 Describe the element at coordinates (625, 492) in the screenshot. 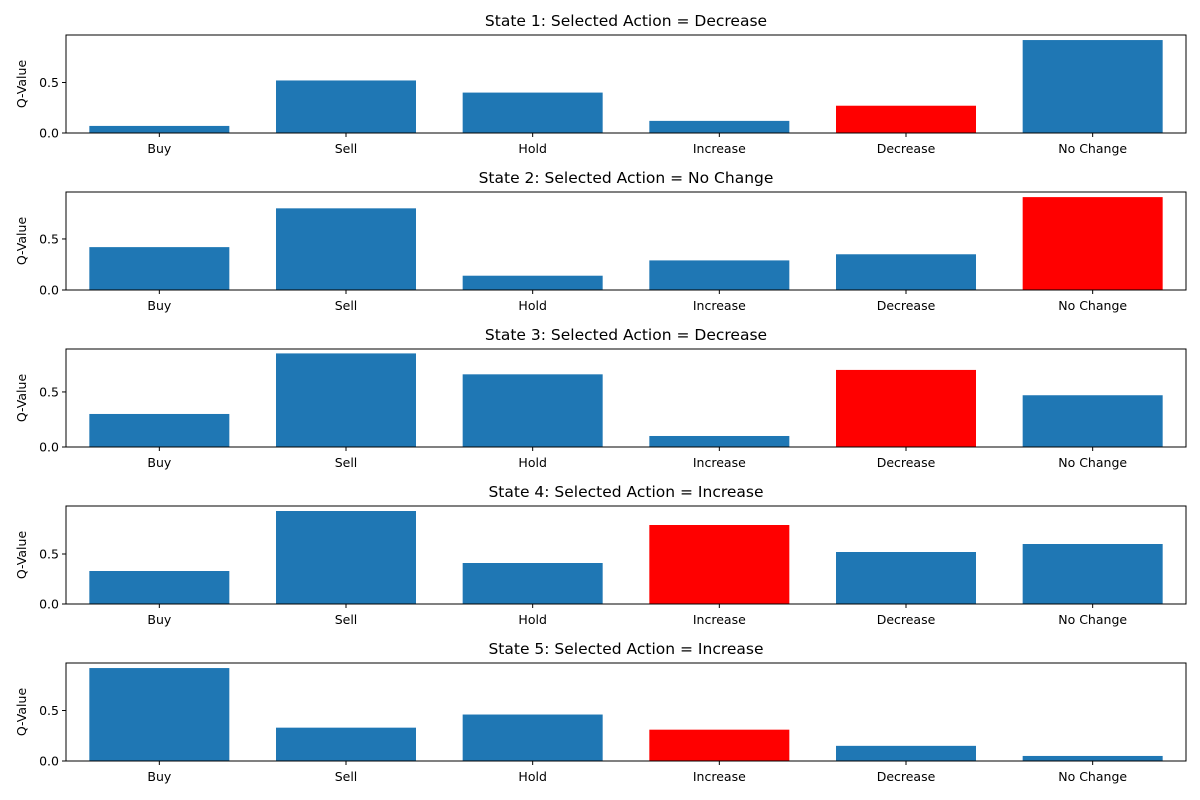

I see `subplot-title: State 4: Selected Action = Increase` at that location.